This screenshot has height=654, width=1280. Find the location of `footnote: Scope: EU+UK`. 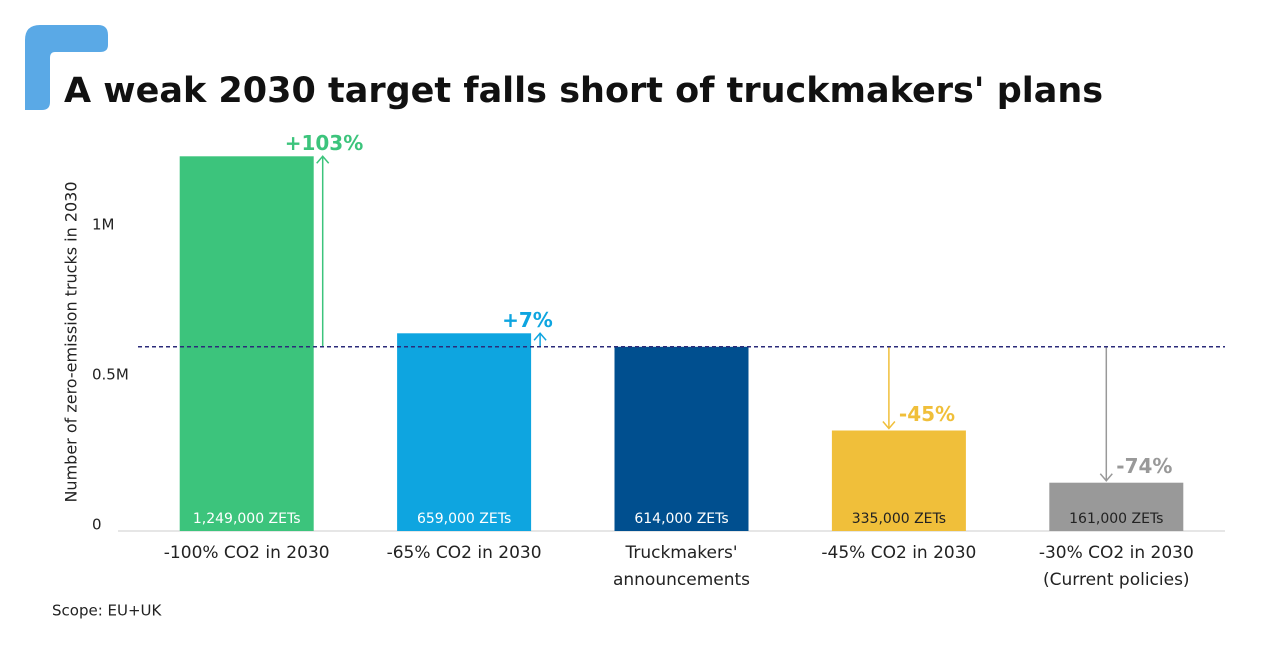

footnote: Scope: EU+UK is located at coordinates (107, 611).